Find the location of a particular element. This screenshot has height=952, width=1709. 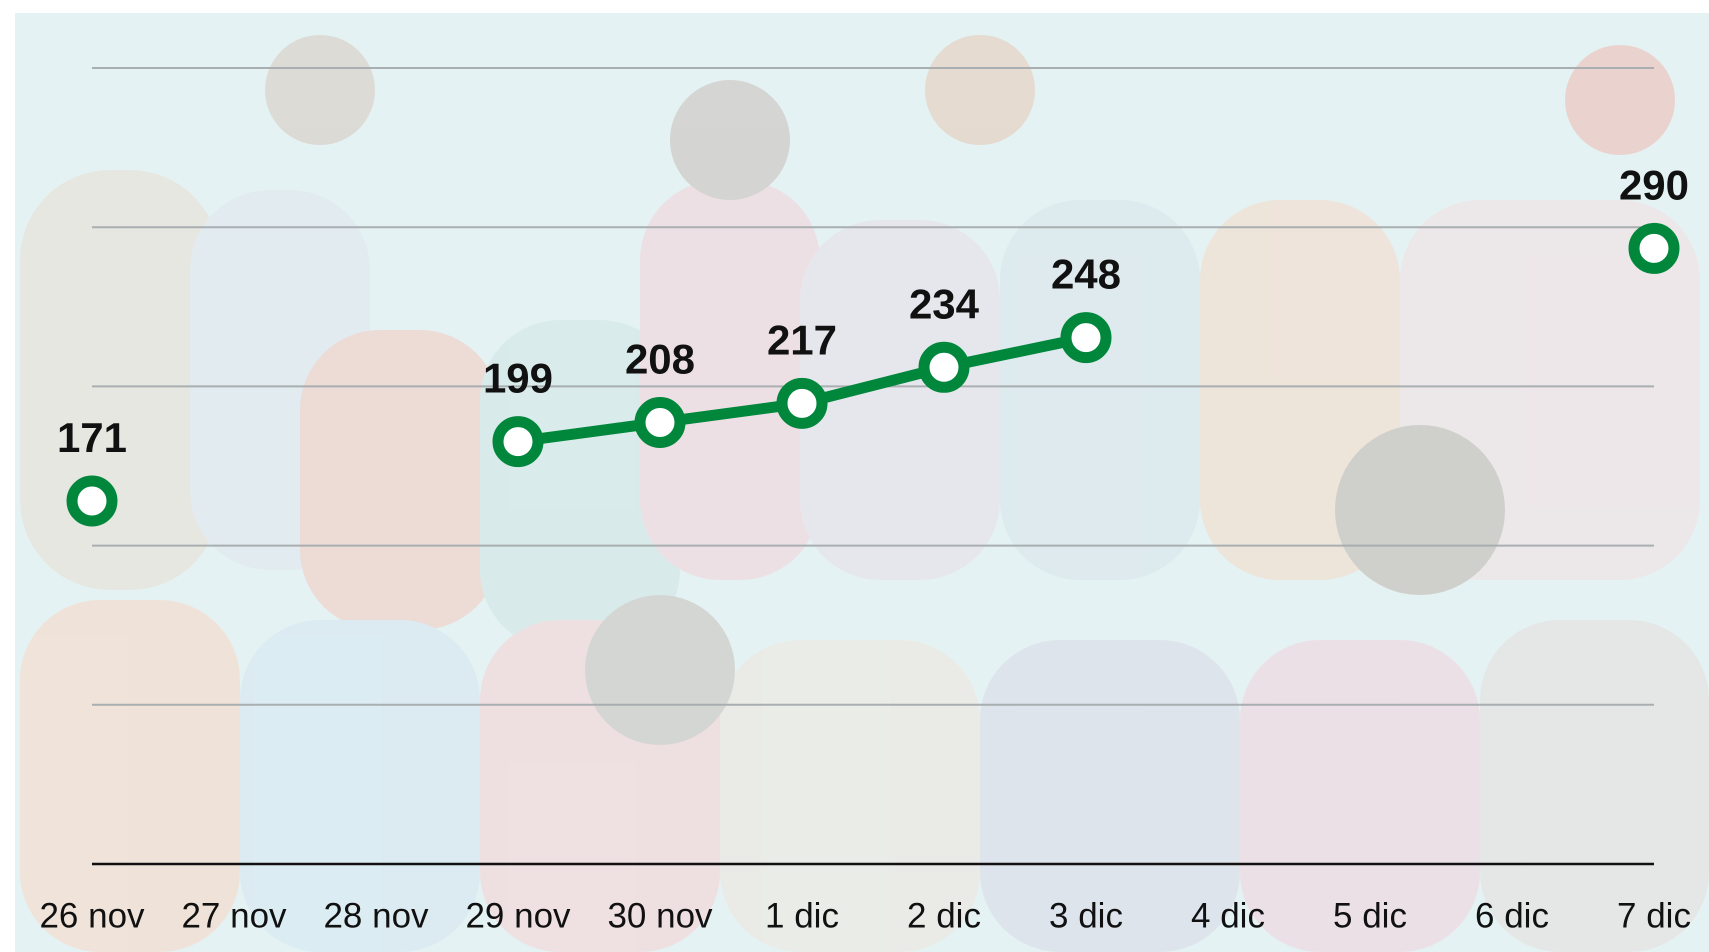

x-tick-label: 29 nov is located at coordinates (518, 915).